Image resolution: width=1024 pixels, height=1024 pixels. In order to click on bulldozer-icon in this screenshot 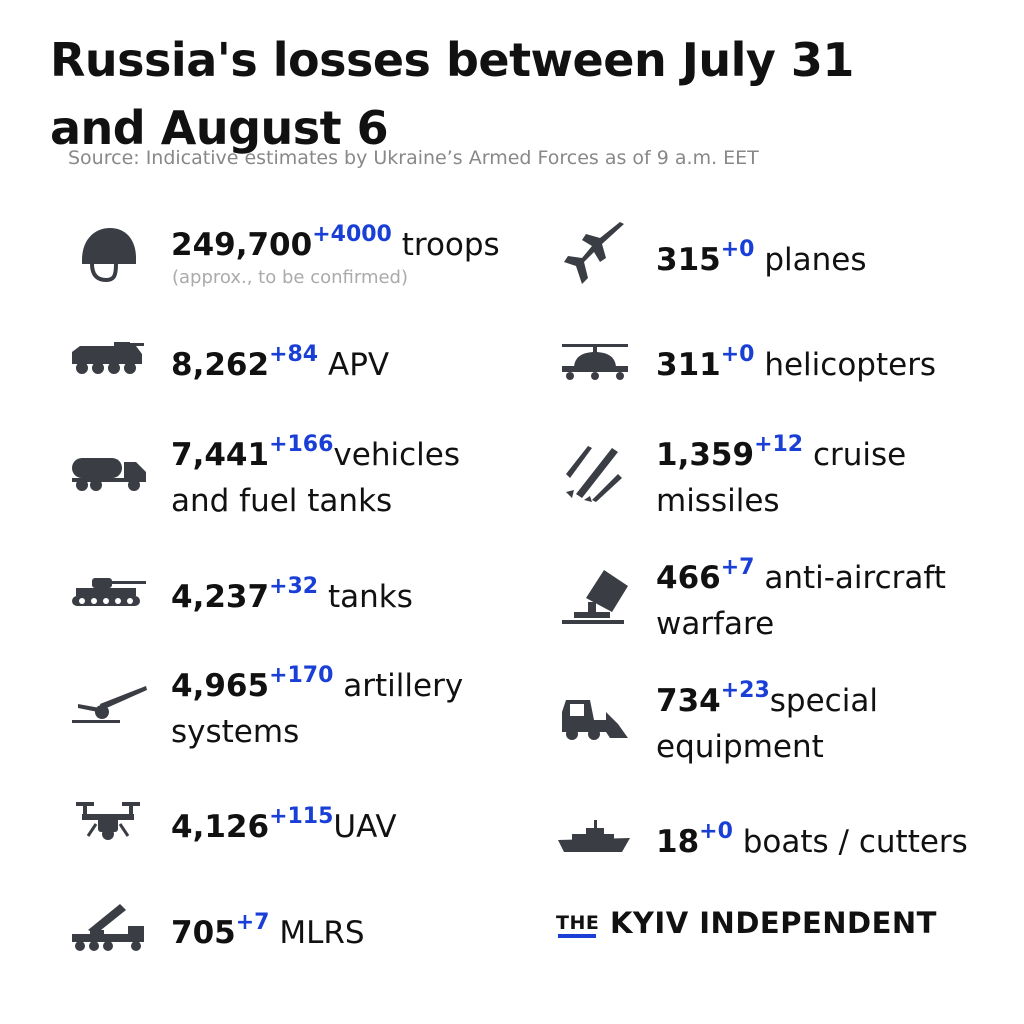, I will do `click(595, 720)`.